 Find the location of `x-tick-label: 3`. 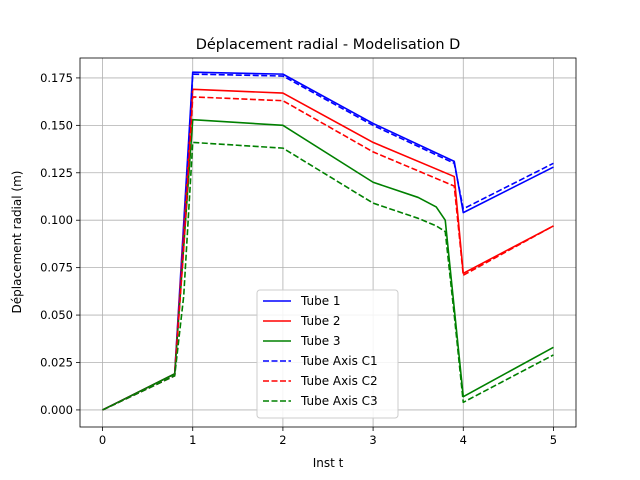

x-tick-label: 3 is located at coordinates (372, 440).